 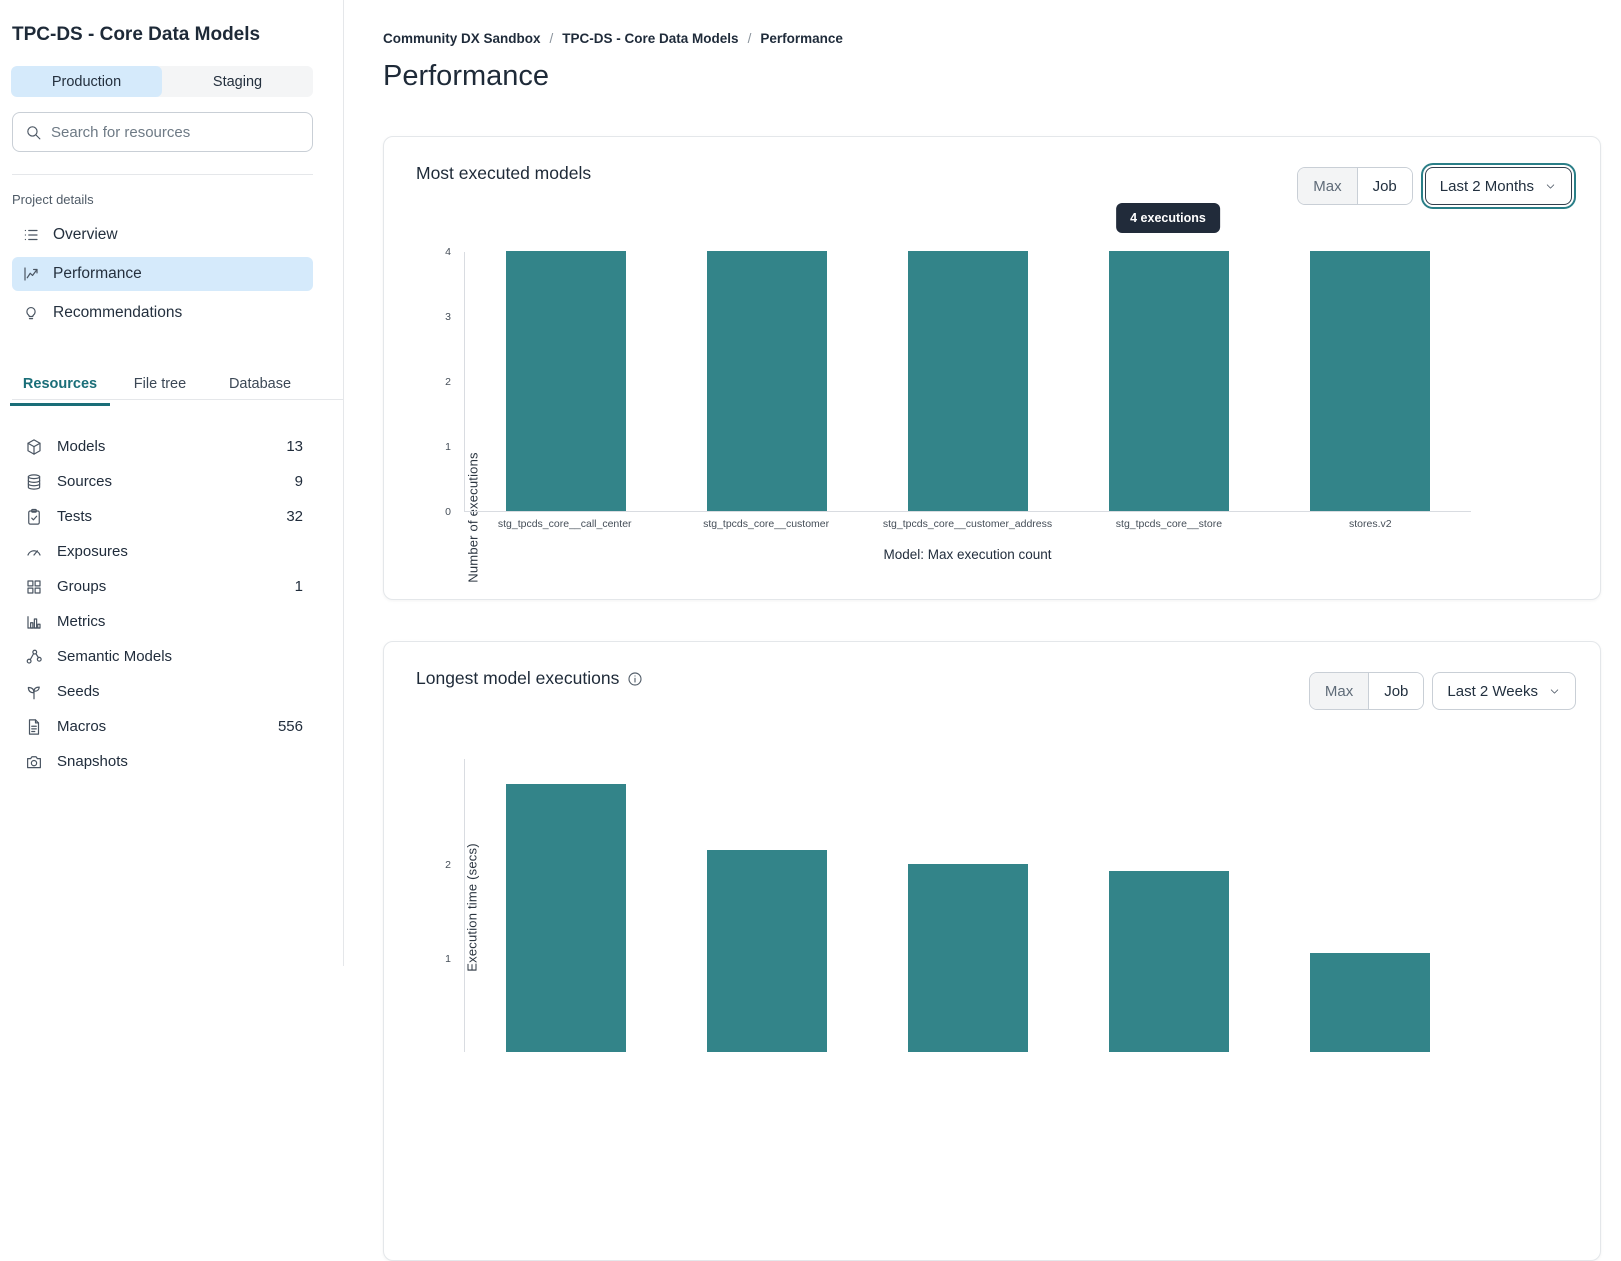 I want to click on time-range-value: Last 2 Months, so click(x=1486, y=186).